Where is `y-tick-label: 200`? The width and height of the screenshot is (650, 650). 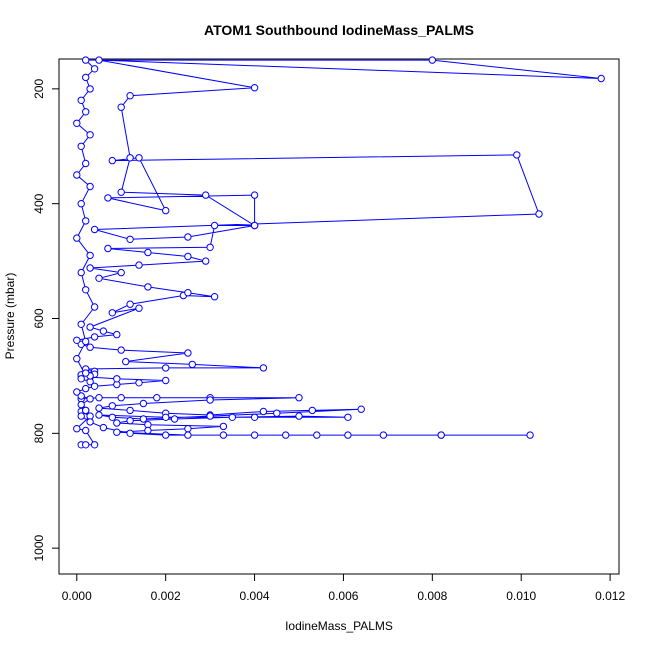
y-tick-label: 200 is located at coordinates (39, 89).